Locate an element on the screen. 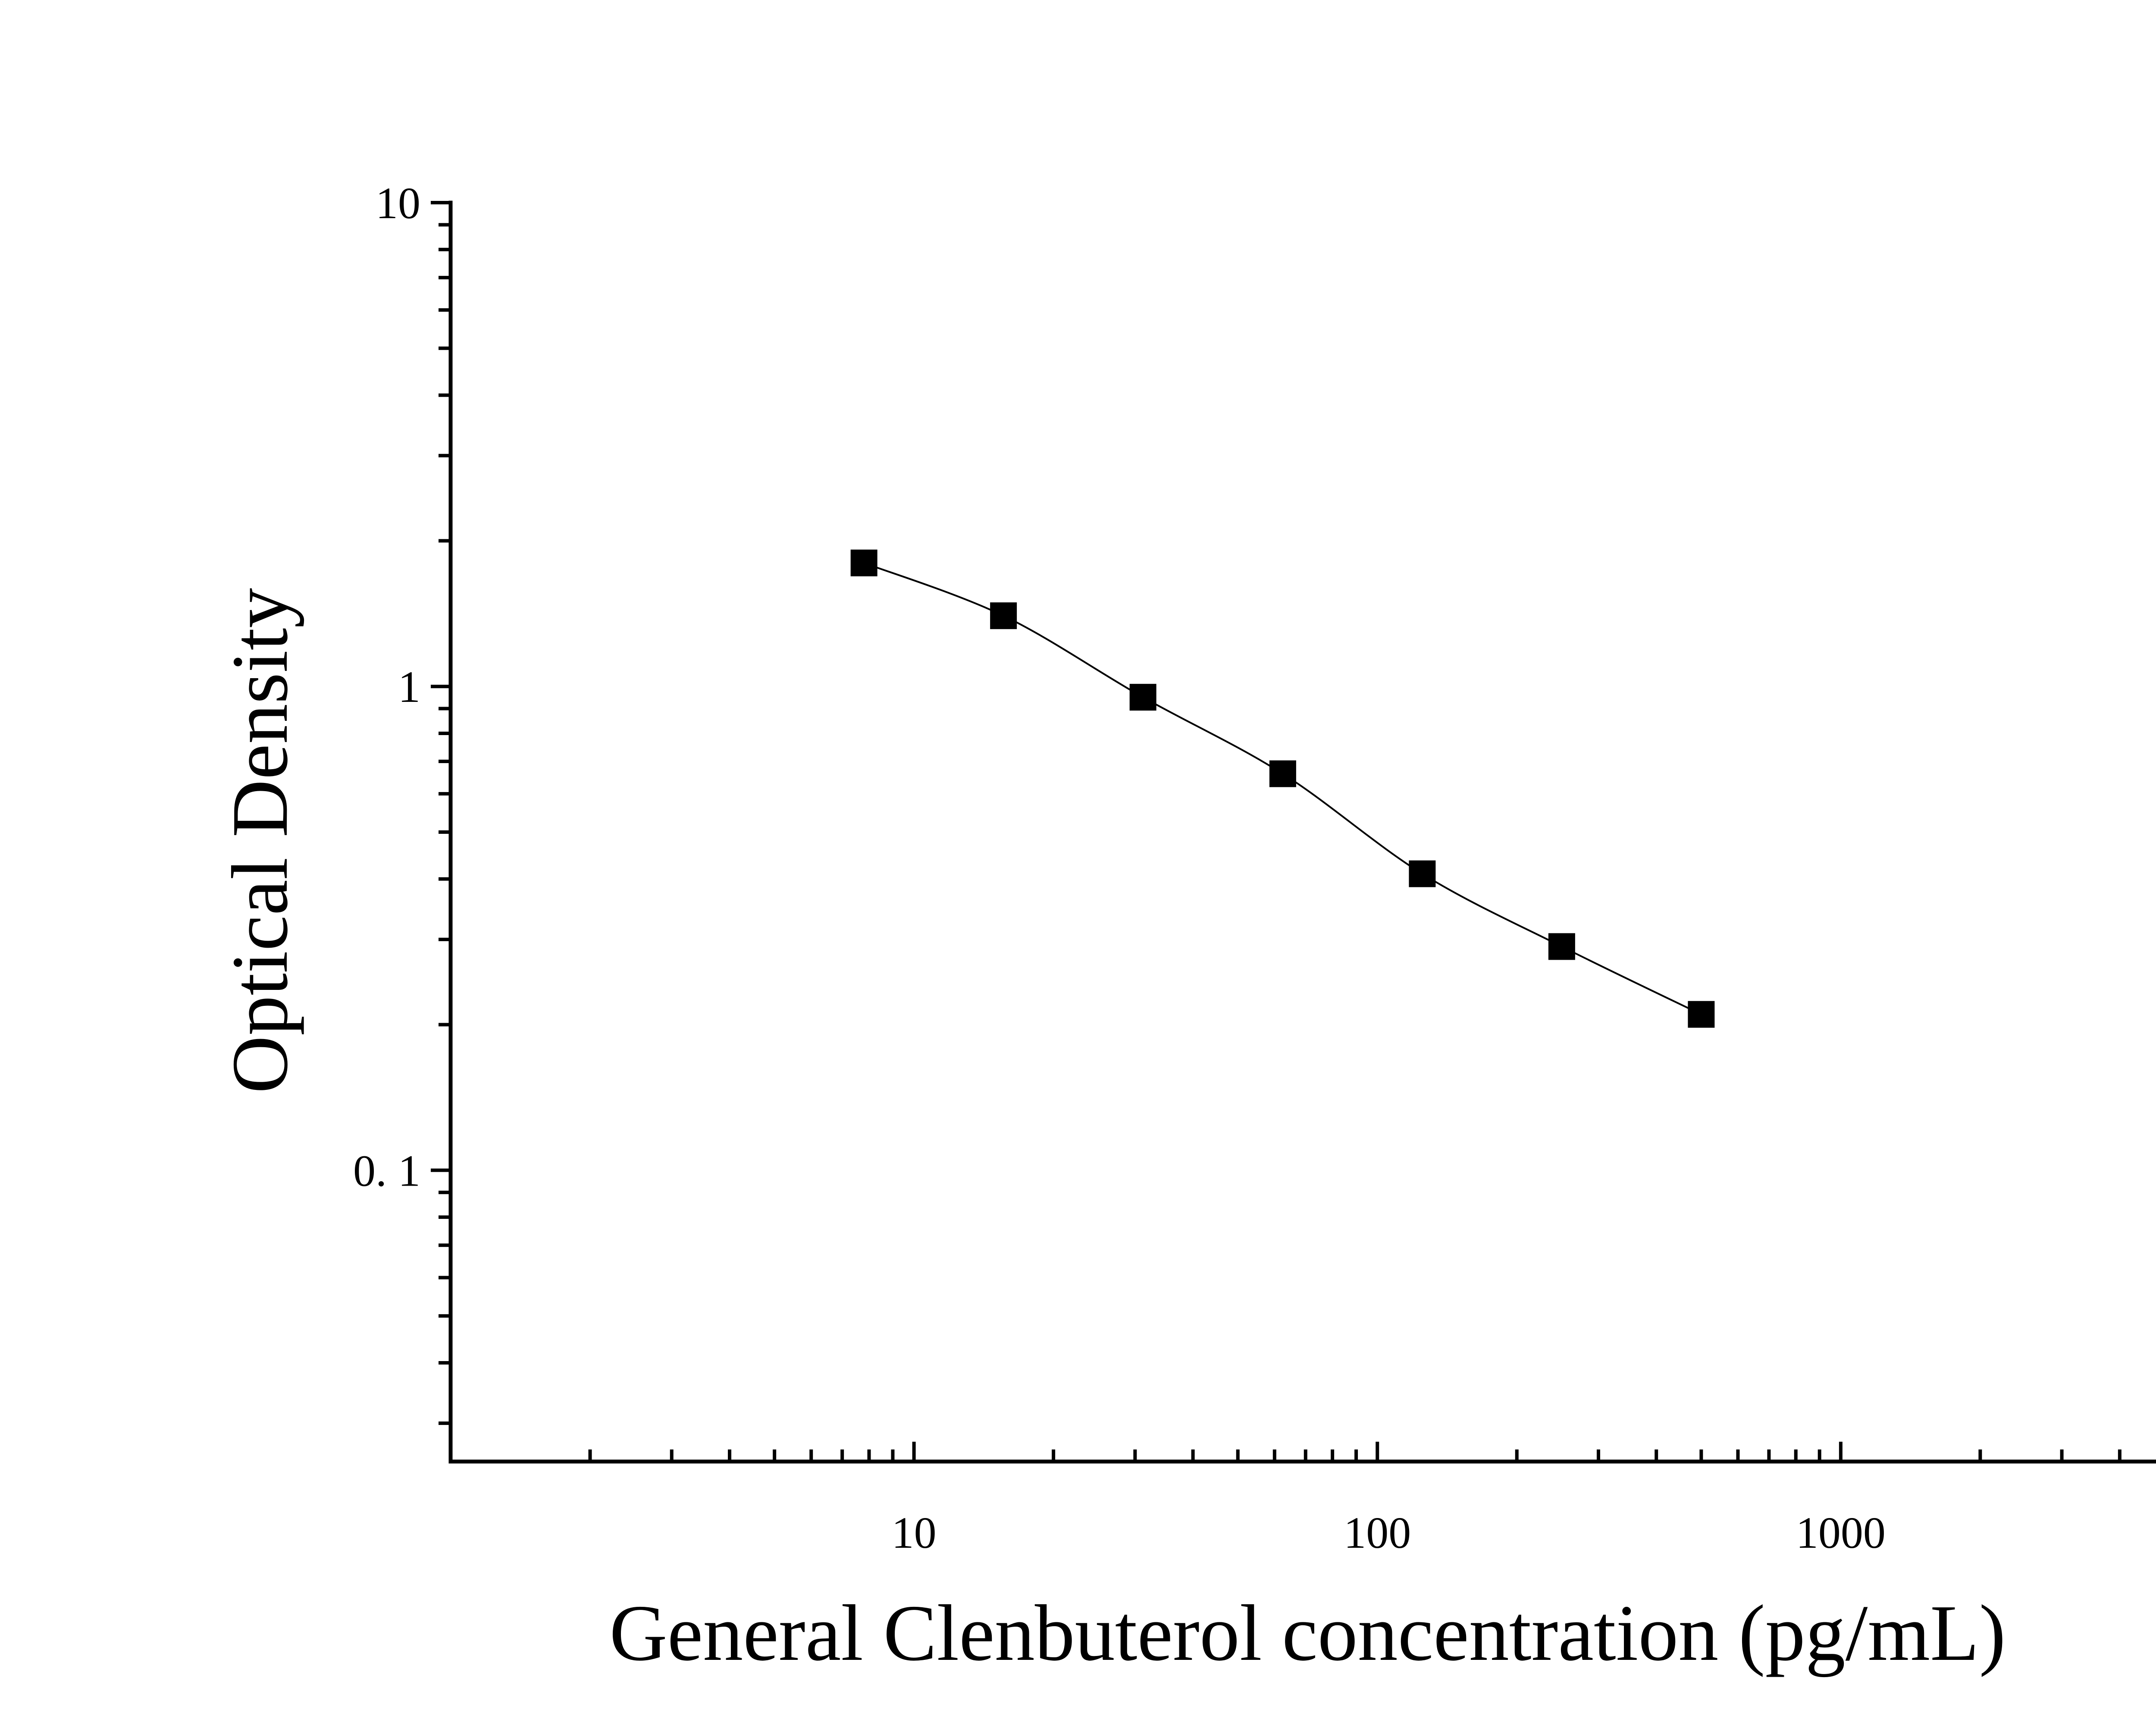  y-tick-label: 1 is located at coordinates (409, 687).